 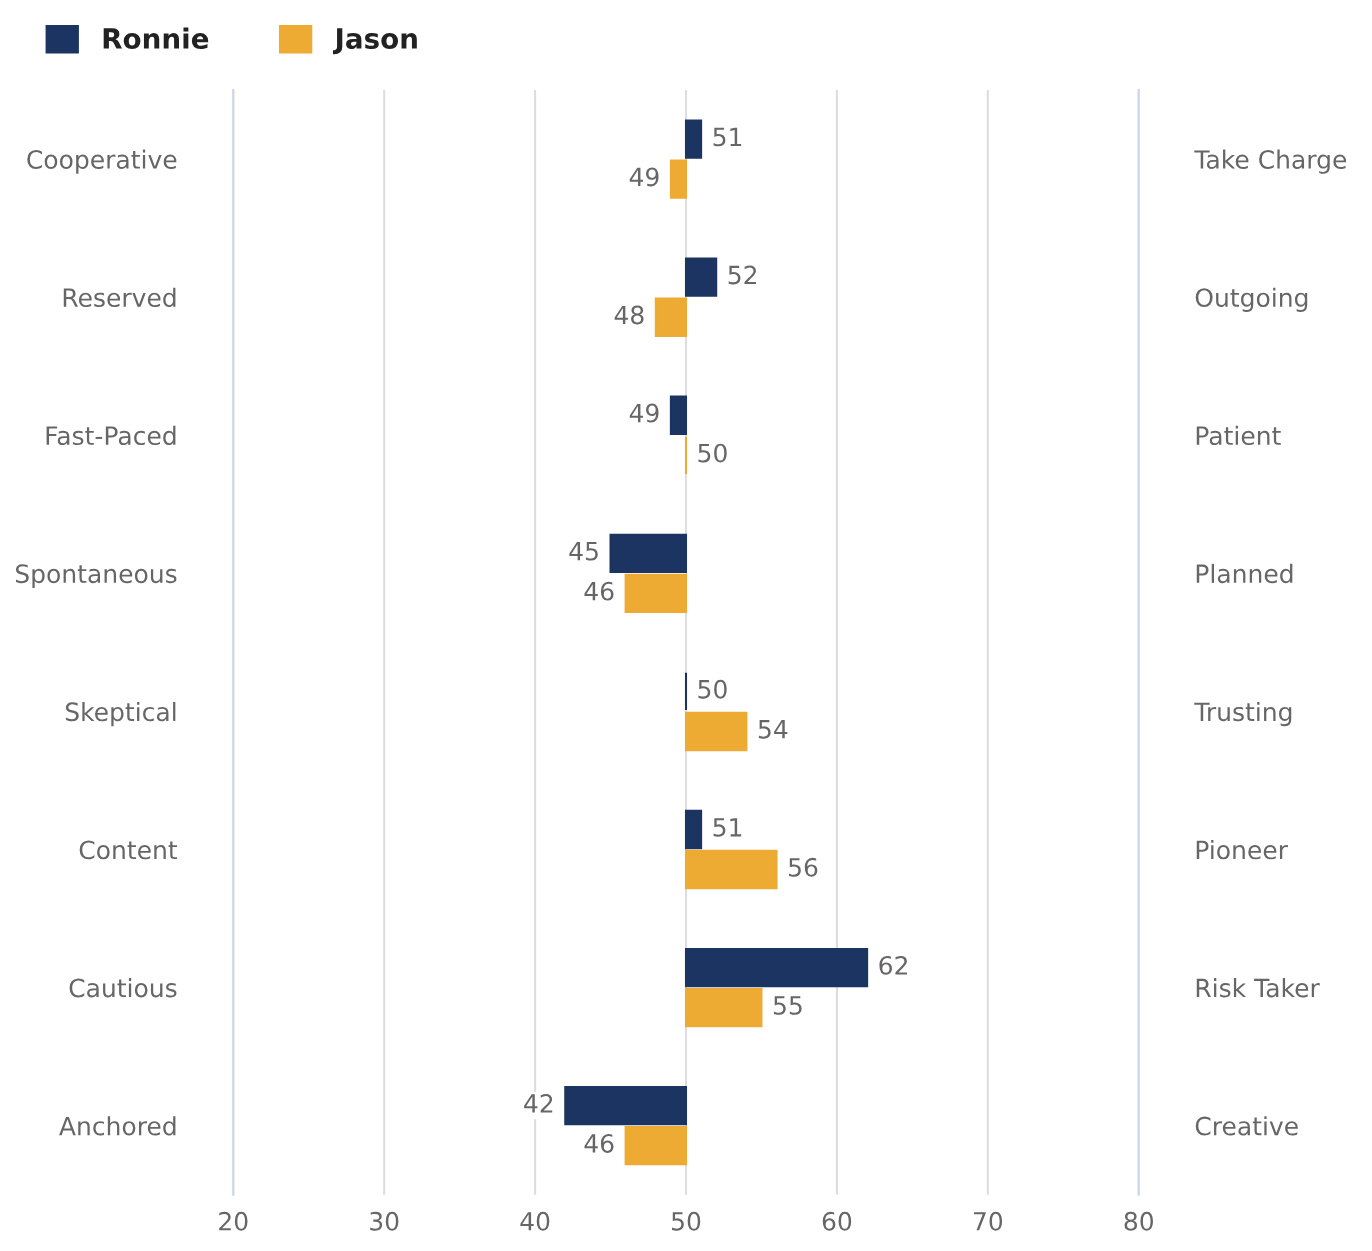 What do you see at coordinates (1246, 1126) in the screenshot?
I see `y2-tick-label: Creative` at bounding box center [1246, 1126].